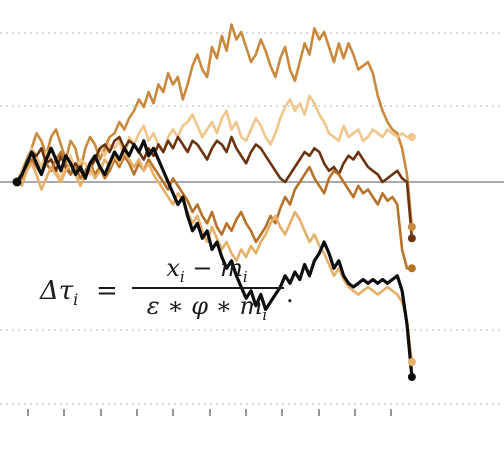 The image size is (504, 457). What do you see at coordinates (107, 291) in the screenshot?
I see `formula-equals: =` at bounding box center [107, 291].